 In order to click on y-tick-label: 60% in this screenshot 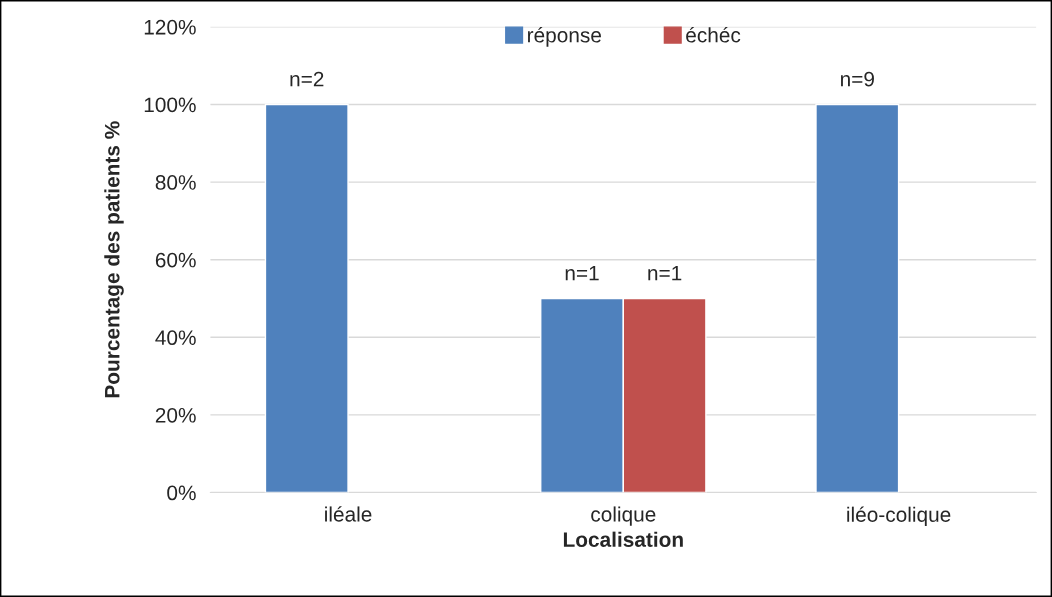, I will do `click(175, 260)`.